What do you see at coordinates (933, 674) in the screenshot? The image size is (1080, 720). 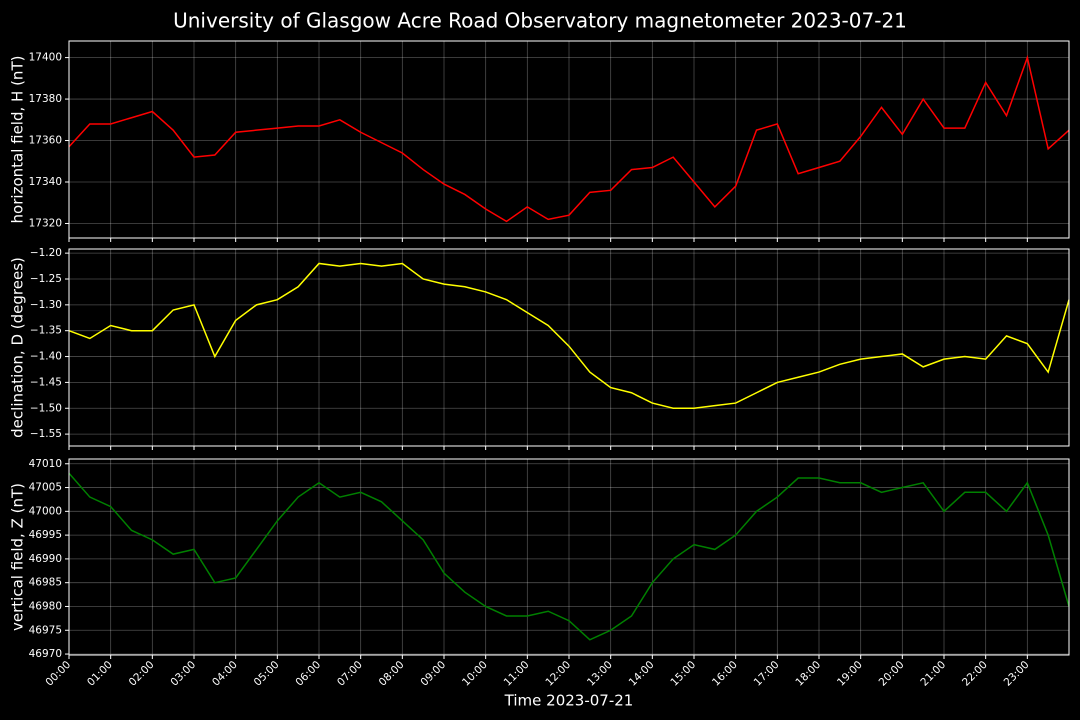 I see `x-tick-label: 21:00` at bounding box center [933, 674].